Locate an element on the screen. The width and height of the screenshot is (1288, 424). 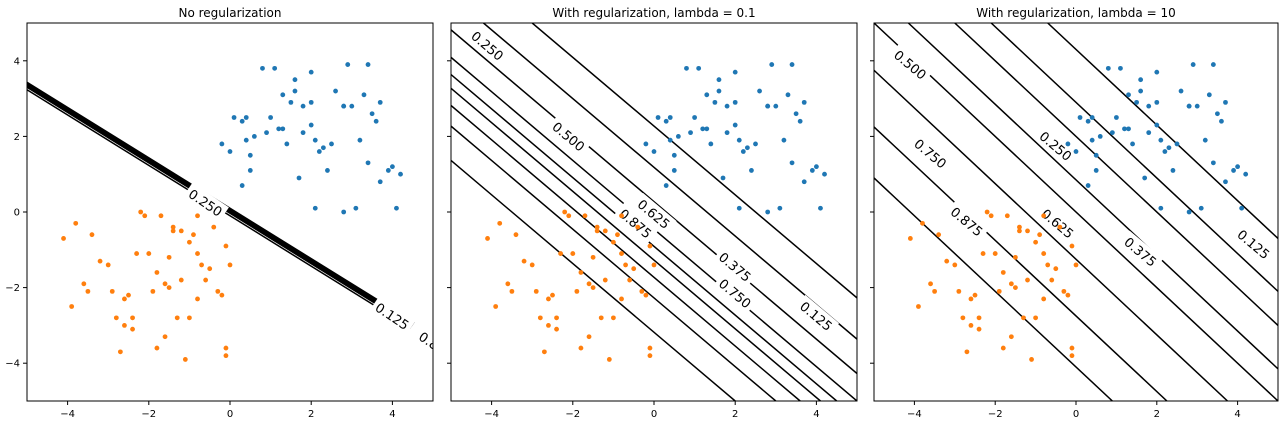
y-tick-label: 2 is located at coordinates (17, 137).